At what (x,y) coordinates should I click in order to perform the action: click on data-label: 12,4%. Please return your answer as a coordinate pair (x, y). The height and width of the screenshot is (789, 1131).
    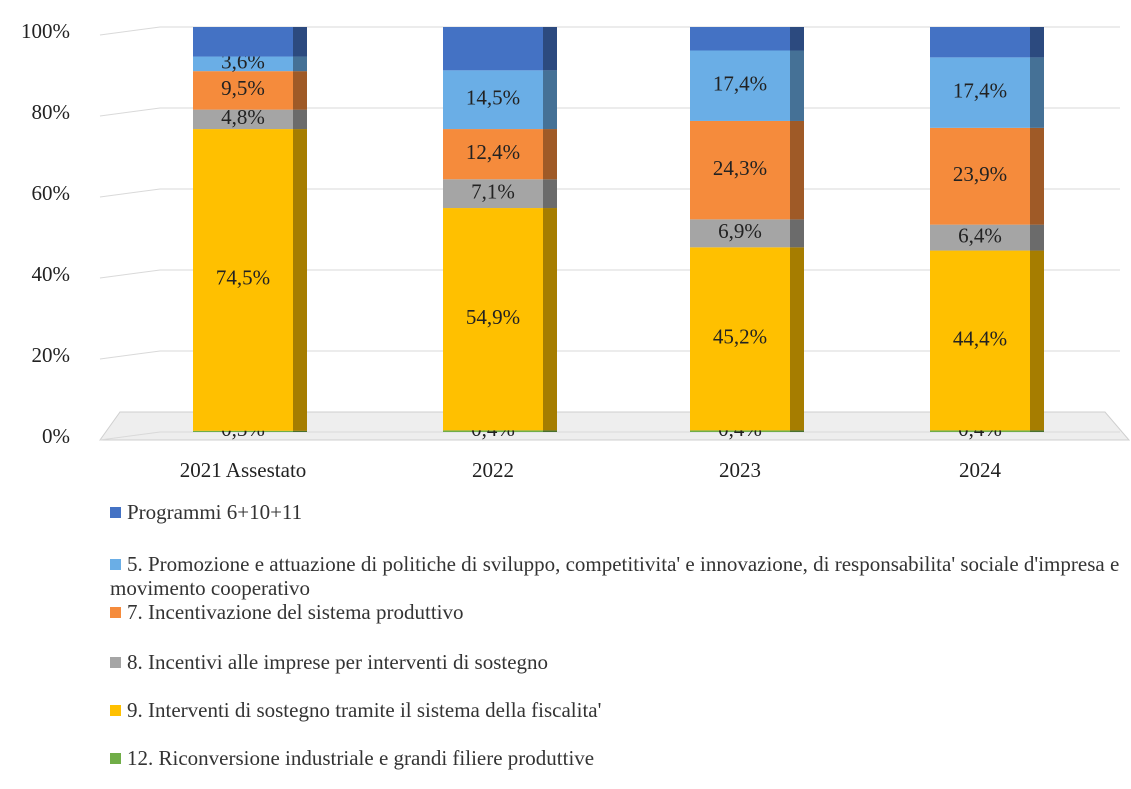
    Looking at the image, I should click on (493, 152).